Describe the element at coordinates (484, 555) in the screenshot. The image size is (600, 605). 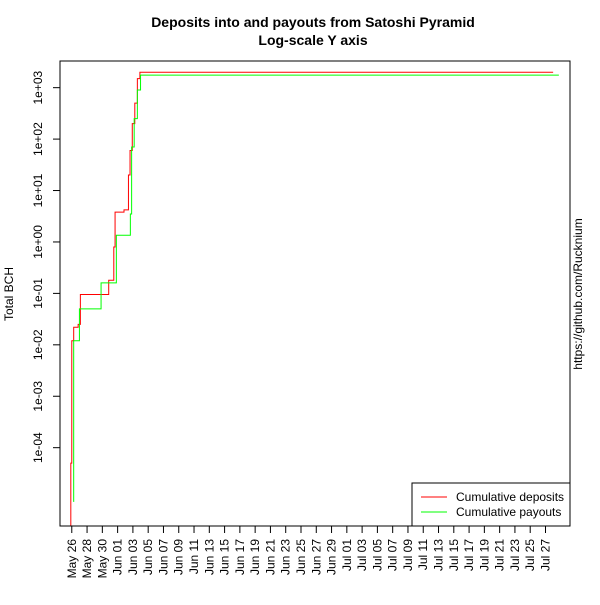
I see `x-tick-label: Jul 19` at that location.